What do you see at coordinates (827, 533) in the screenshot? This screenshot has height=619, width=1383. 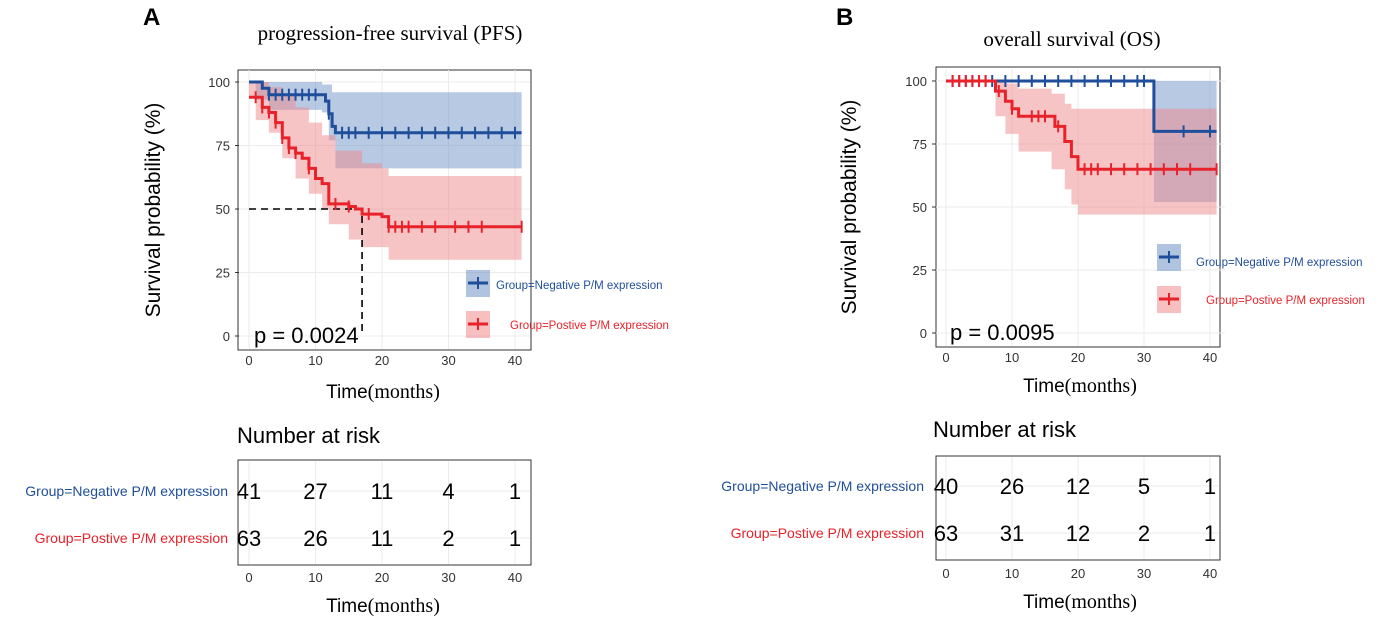 I see `panel-b-risk-row-label: Group=Postive P/M expression` at bounding box center [827, 533].